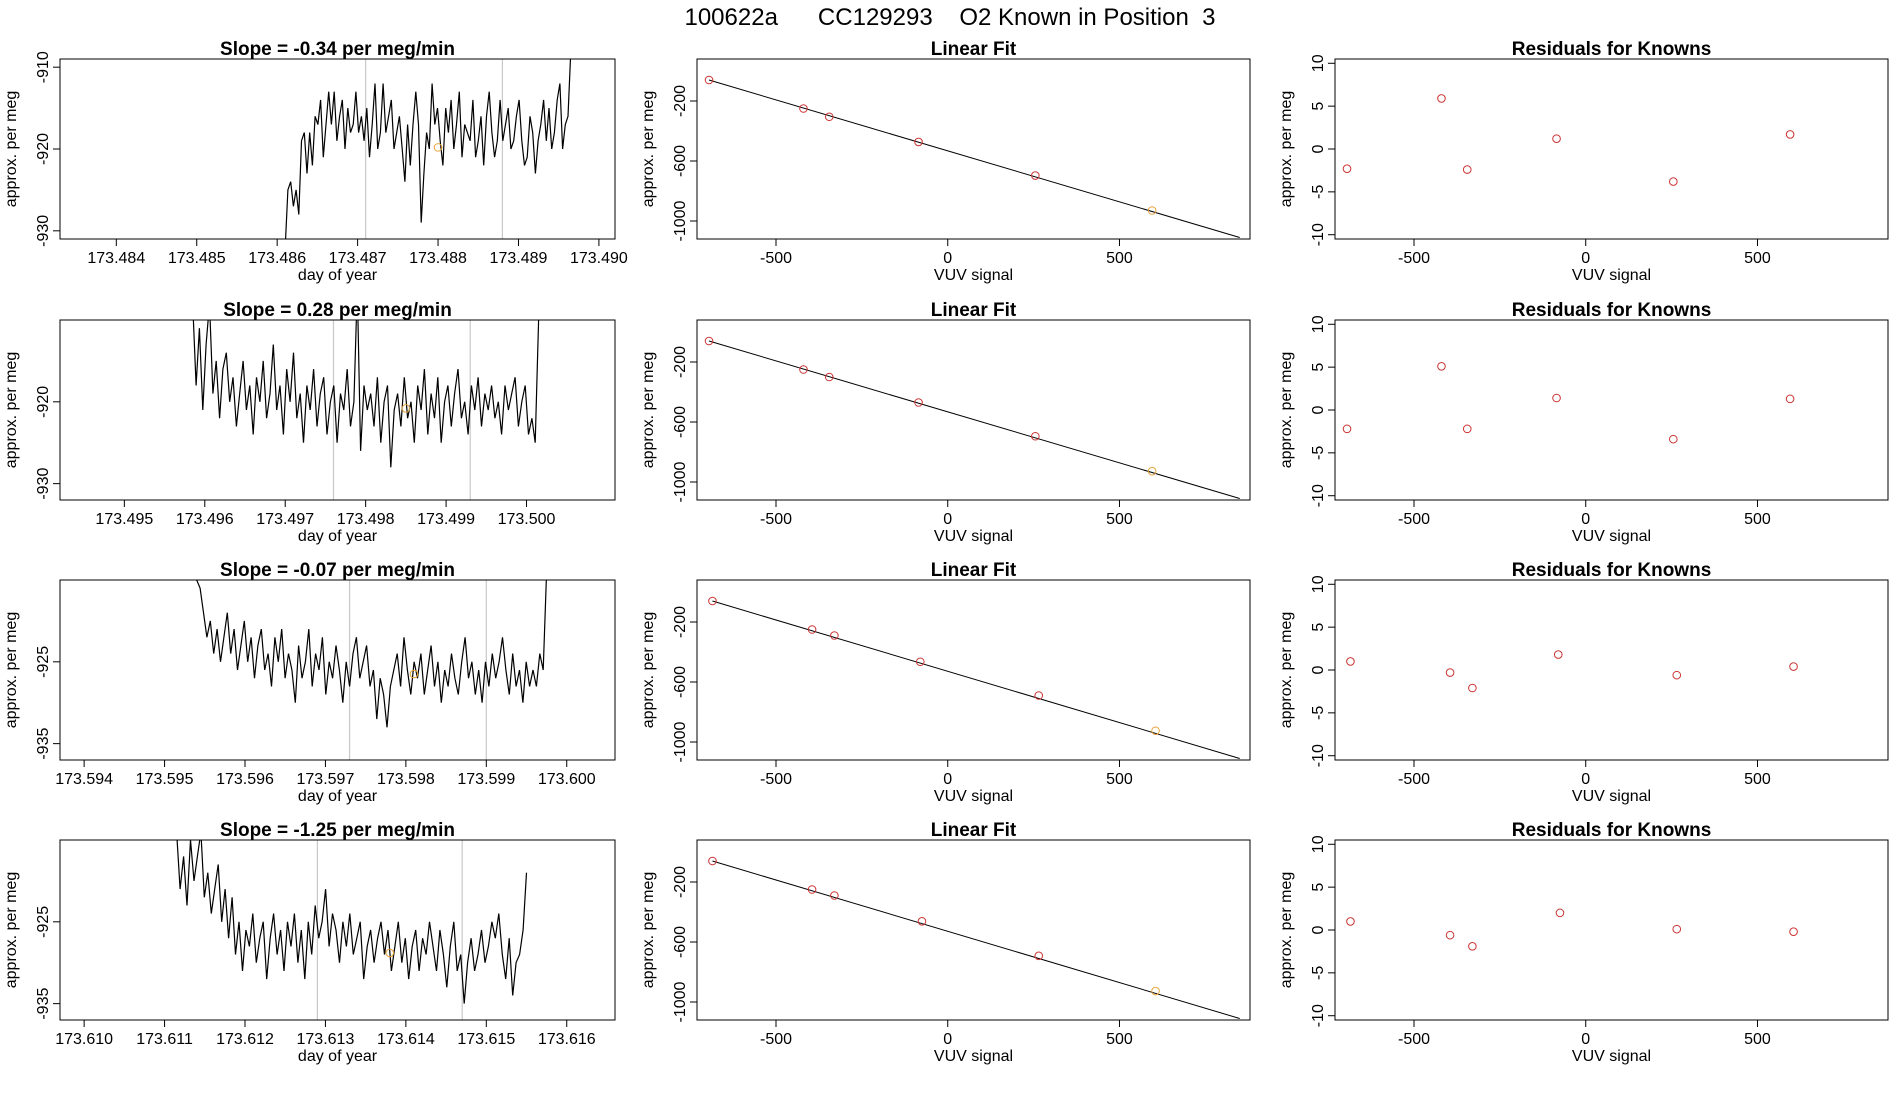 The height and width of the screenshot is (1100, 1900). I want to click on y-tick-label: -5, so click(1318, 973).